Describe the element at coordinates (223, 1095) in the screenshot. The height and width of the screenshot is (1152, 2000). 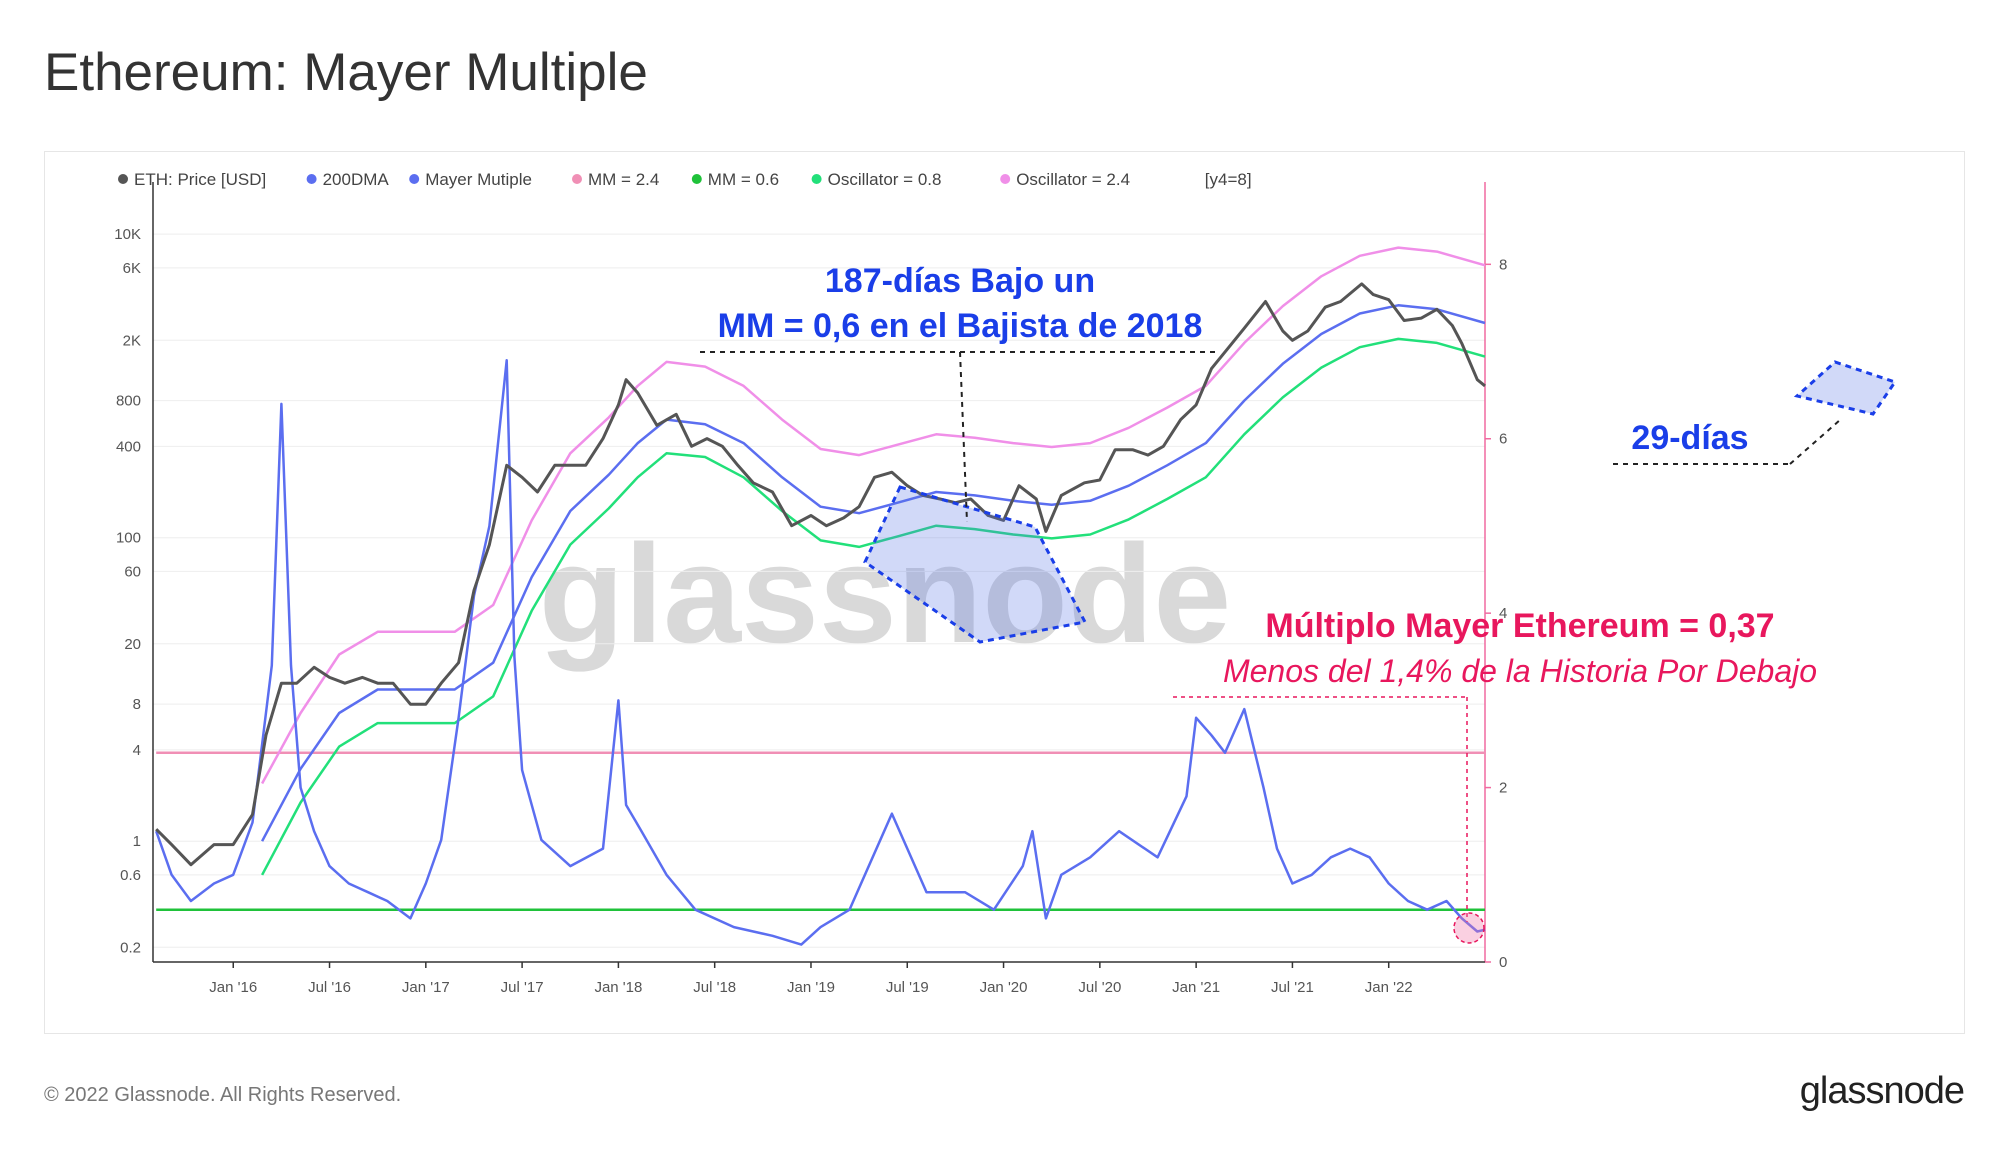
I see `footer-copyright: © 2022 Glassnode. All Rights Reserved.` at that location.